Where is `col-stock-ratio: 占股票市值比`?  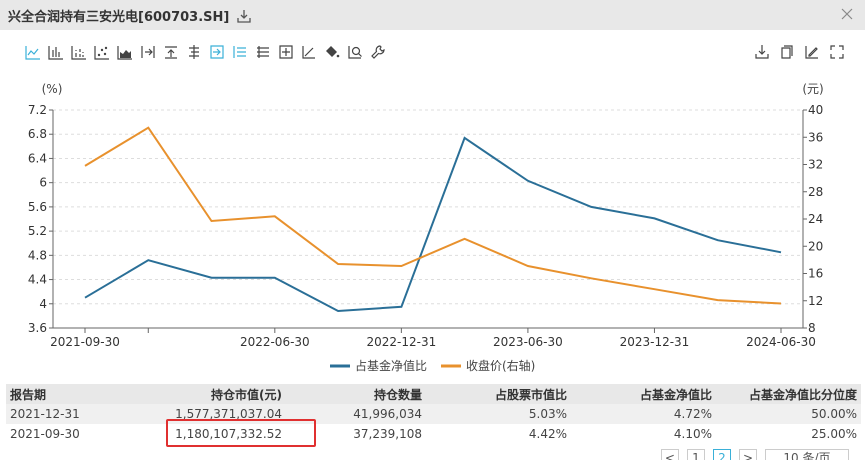
col-stock-ratio: 占股票市值比 is located at coordinates (498, 394).